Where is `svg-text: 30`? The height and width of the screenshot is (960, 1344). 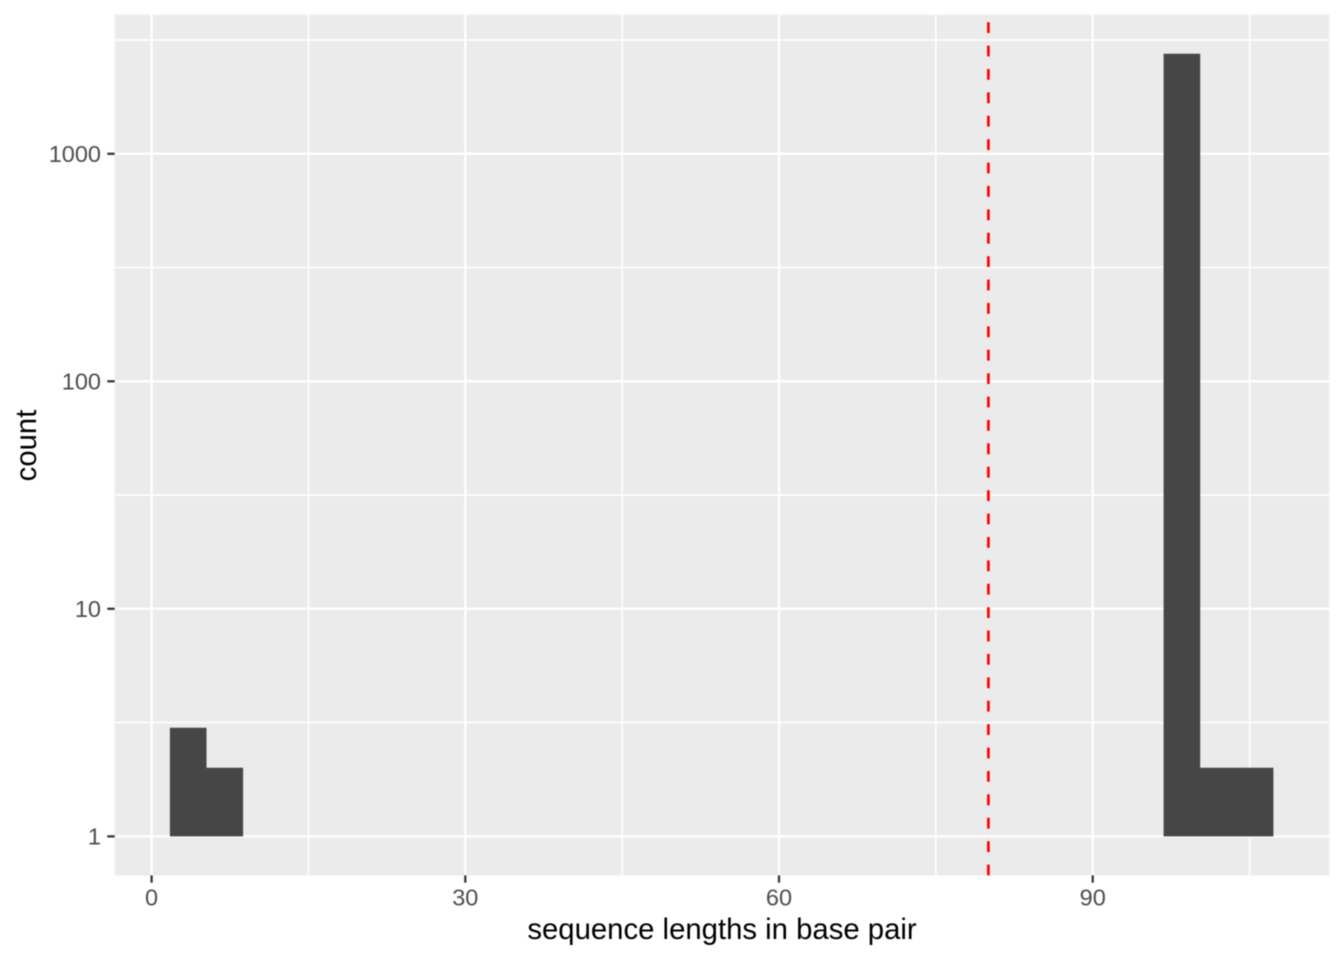 svg-text: 30 is located at coordinates (465, 898).